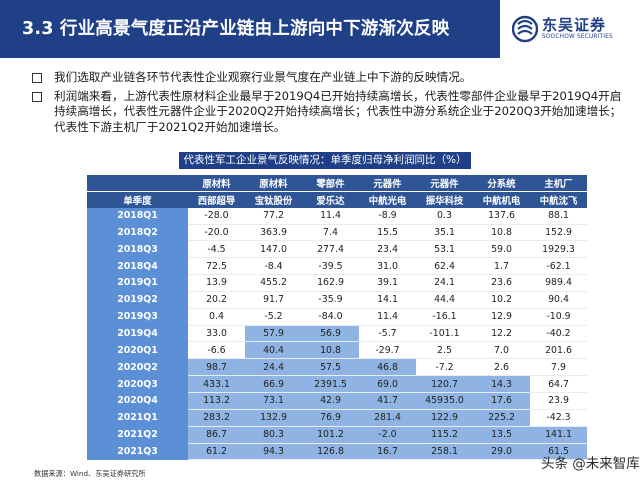 Image resolution: width=640 pixels, height=480 pixels. I want to click on value-cell: 137.6, so click(501, 216).